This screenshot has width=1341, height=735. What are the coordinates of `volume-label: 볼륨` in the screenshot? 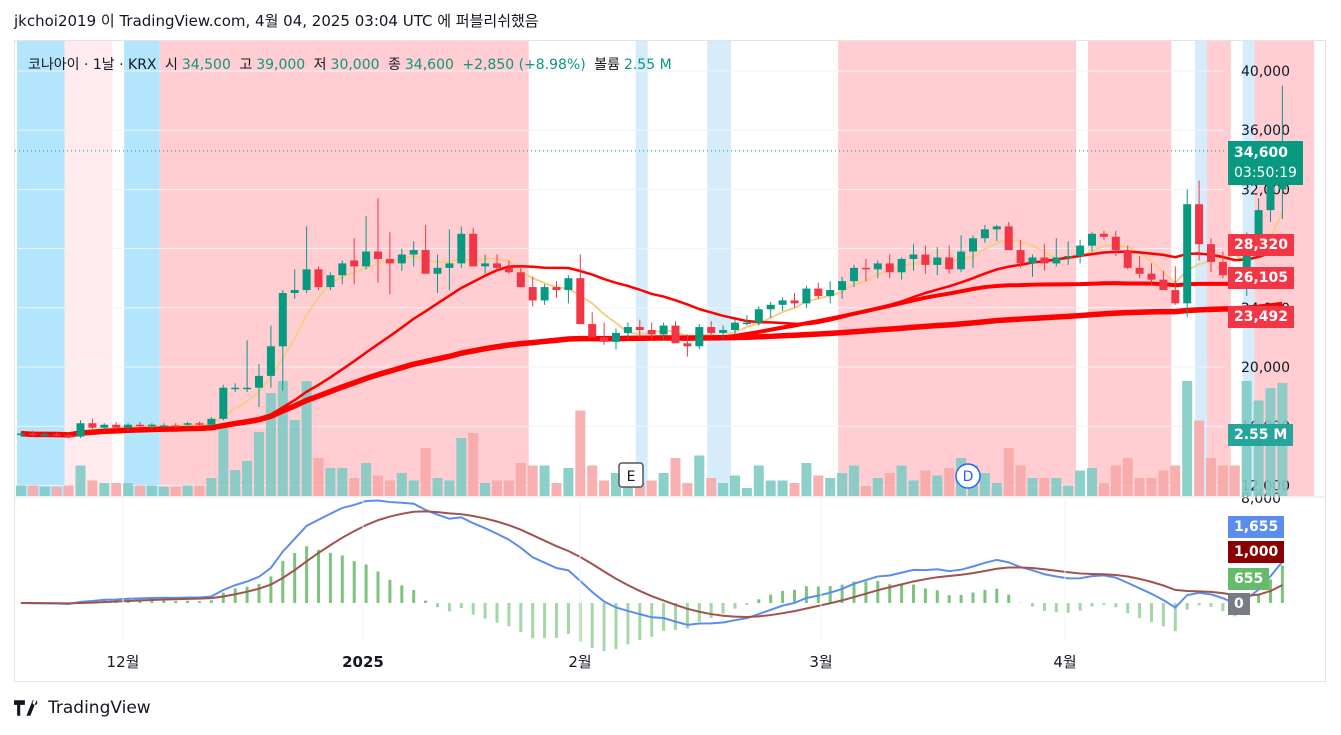 It's located at (607, 65).